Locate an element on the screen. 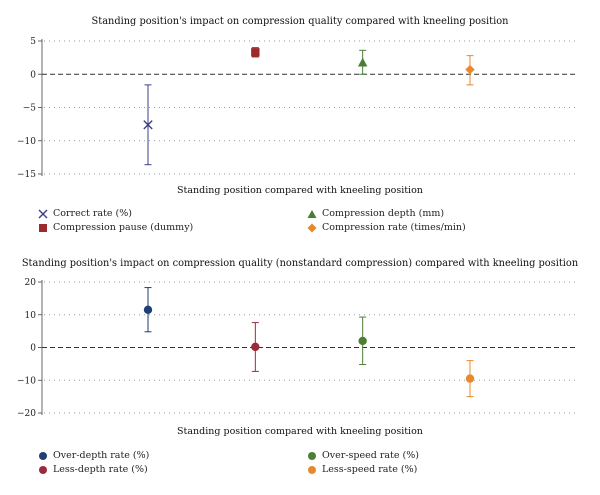  legend-label: Less-depth rate (%) is located at coordinates (100, 469).